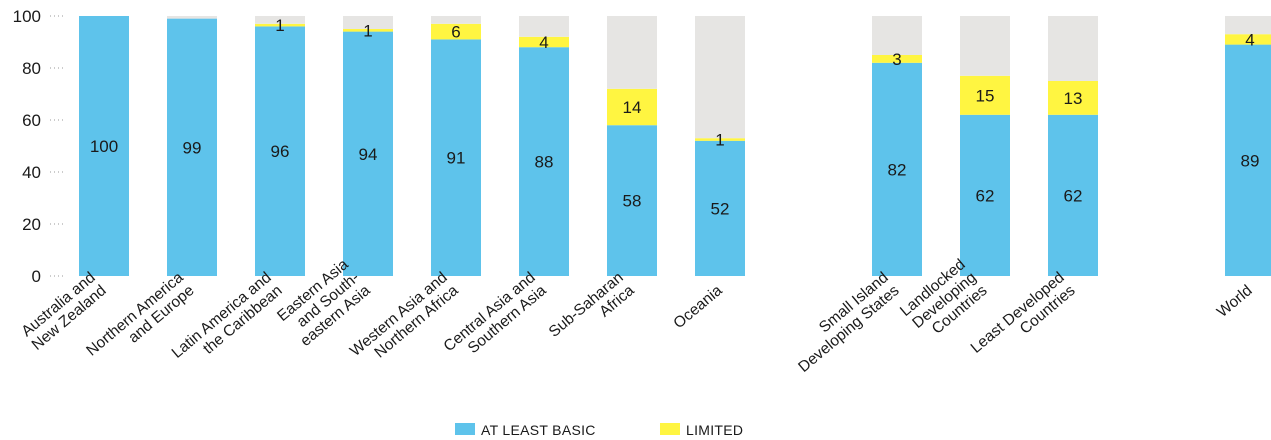 The height and width of the screenshot is (440, 1271). I want to click on value-label-at-least-basic: 89, so click(1250, 160).